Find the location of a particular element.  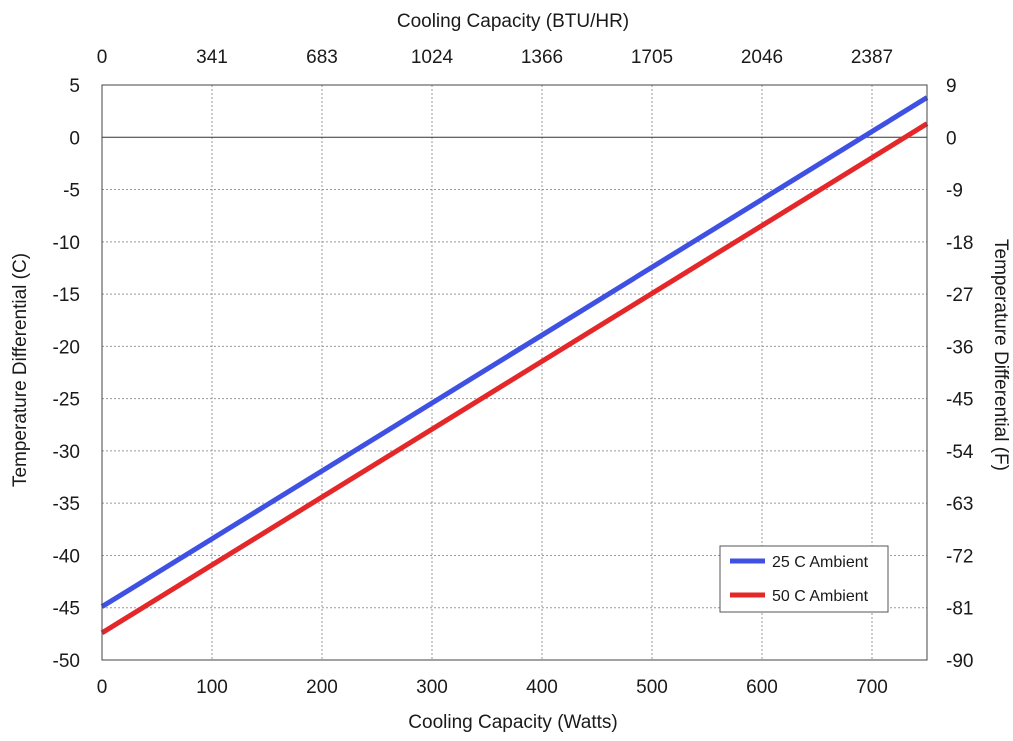

x-tick-label: 400 is located at coordinates (542, 687).